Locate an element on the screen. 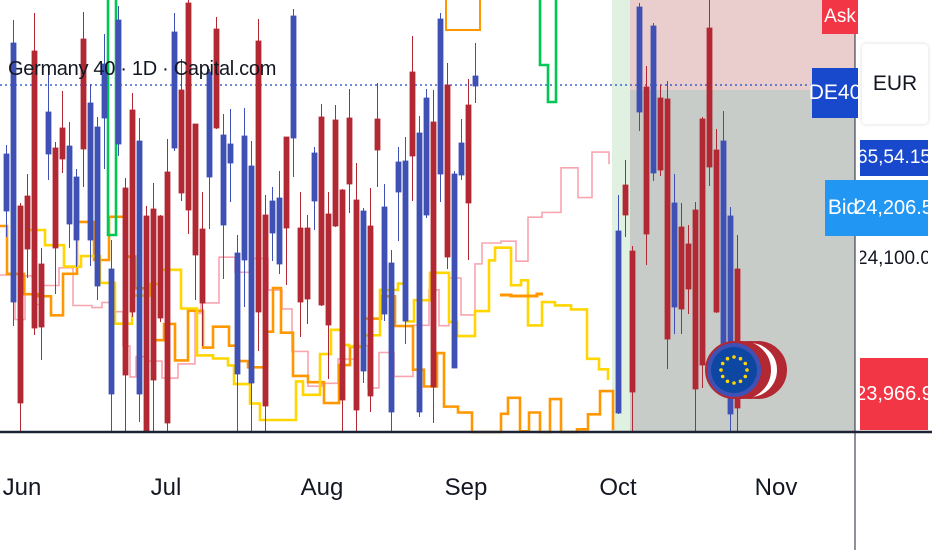 This screenshot has height=555, width=932. ticker-tag: DE40 is located at coordinates (835, 93).